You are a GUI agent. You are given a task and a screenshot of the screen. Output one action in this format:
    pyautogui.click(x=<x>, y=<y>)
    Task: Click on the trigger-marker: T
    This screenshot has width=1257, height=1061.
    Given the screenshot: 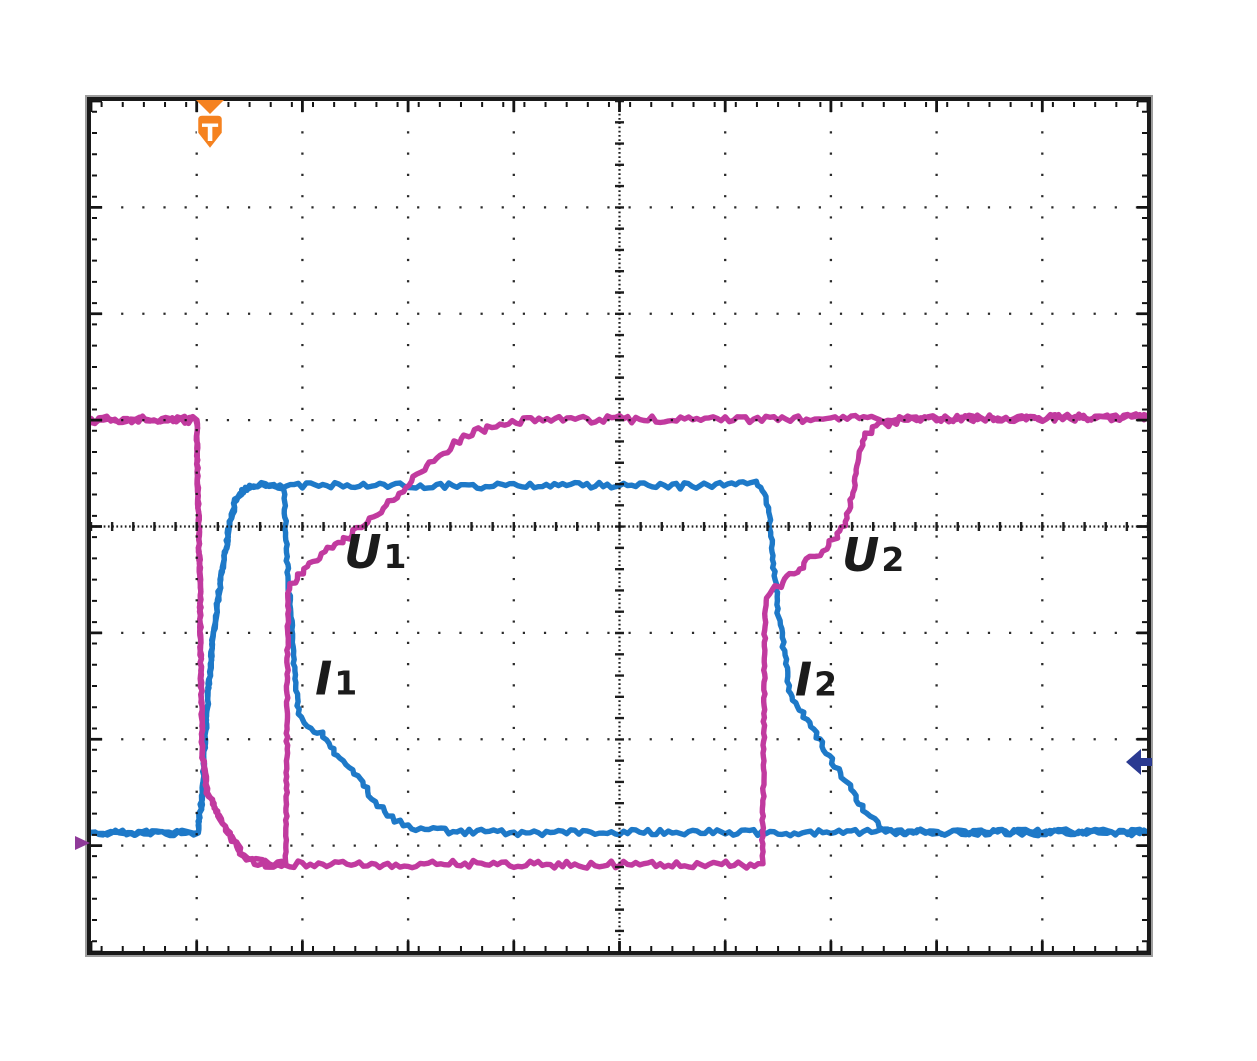 What is the action you would take?
    pyautogui.click(x=210, y=125)
    